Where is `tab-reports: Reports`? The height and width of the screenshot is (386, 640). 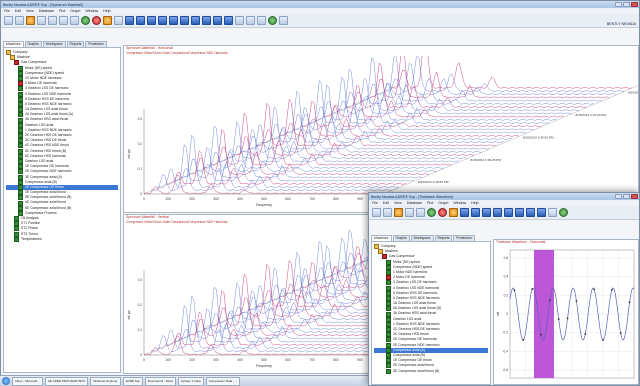 tab-reports: Reports is located at coordinates (75, 44).